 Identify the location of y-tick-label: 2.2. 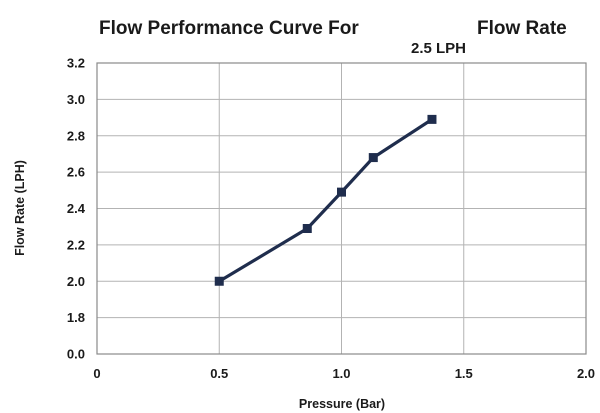
(76, 244).